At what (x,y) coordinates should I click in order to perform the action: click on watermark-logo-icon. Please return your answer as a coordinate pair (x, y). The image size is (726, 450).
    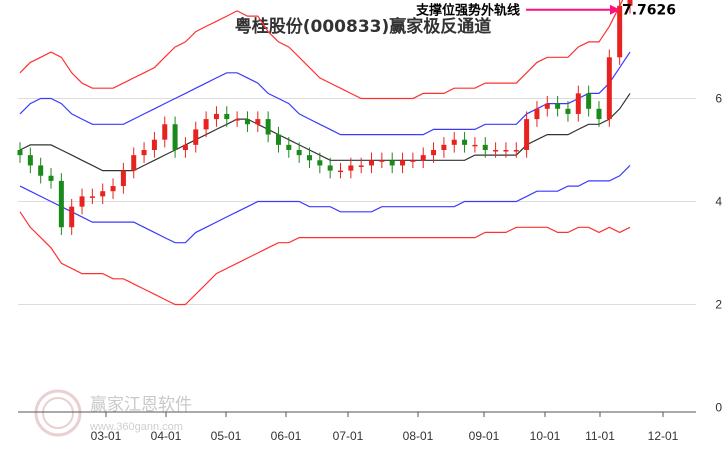
    Looking at the image, I should click on (58, 413).